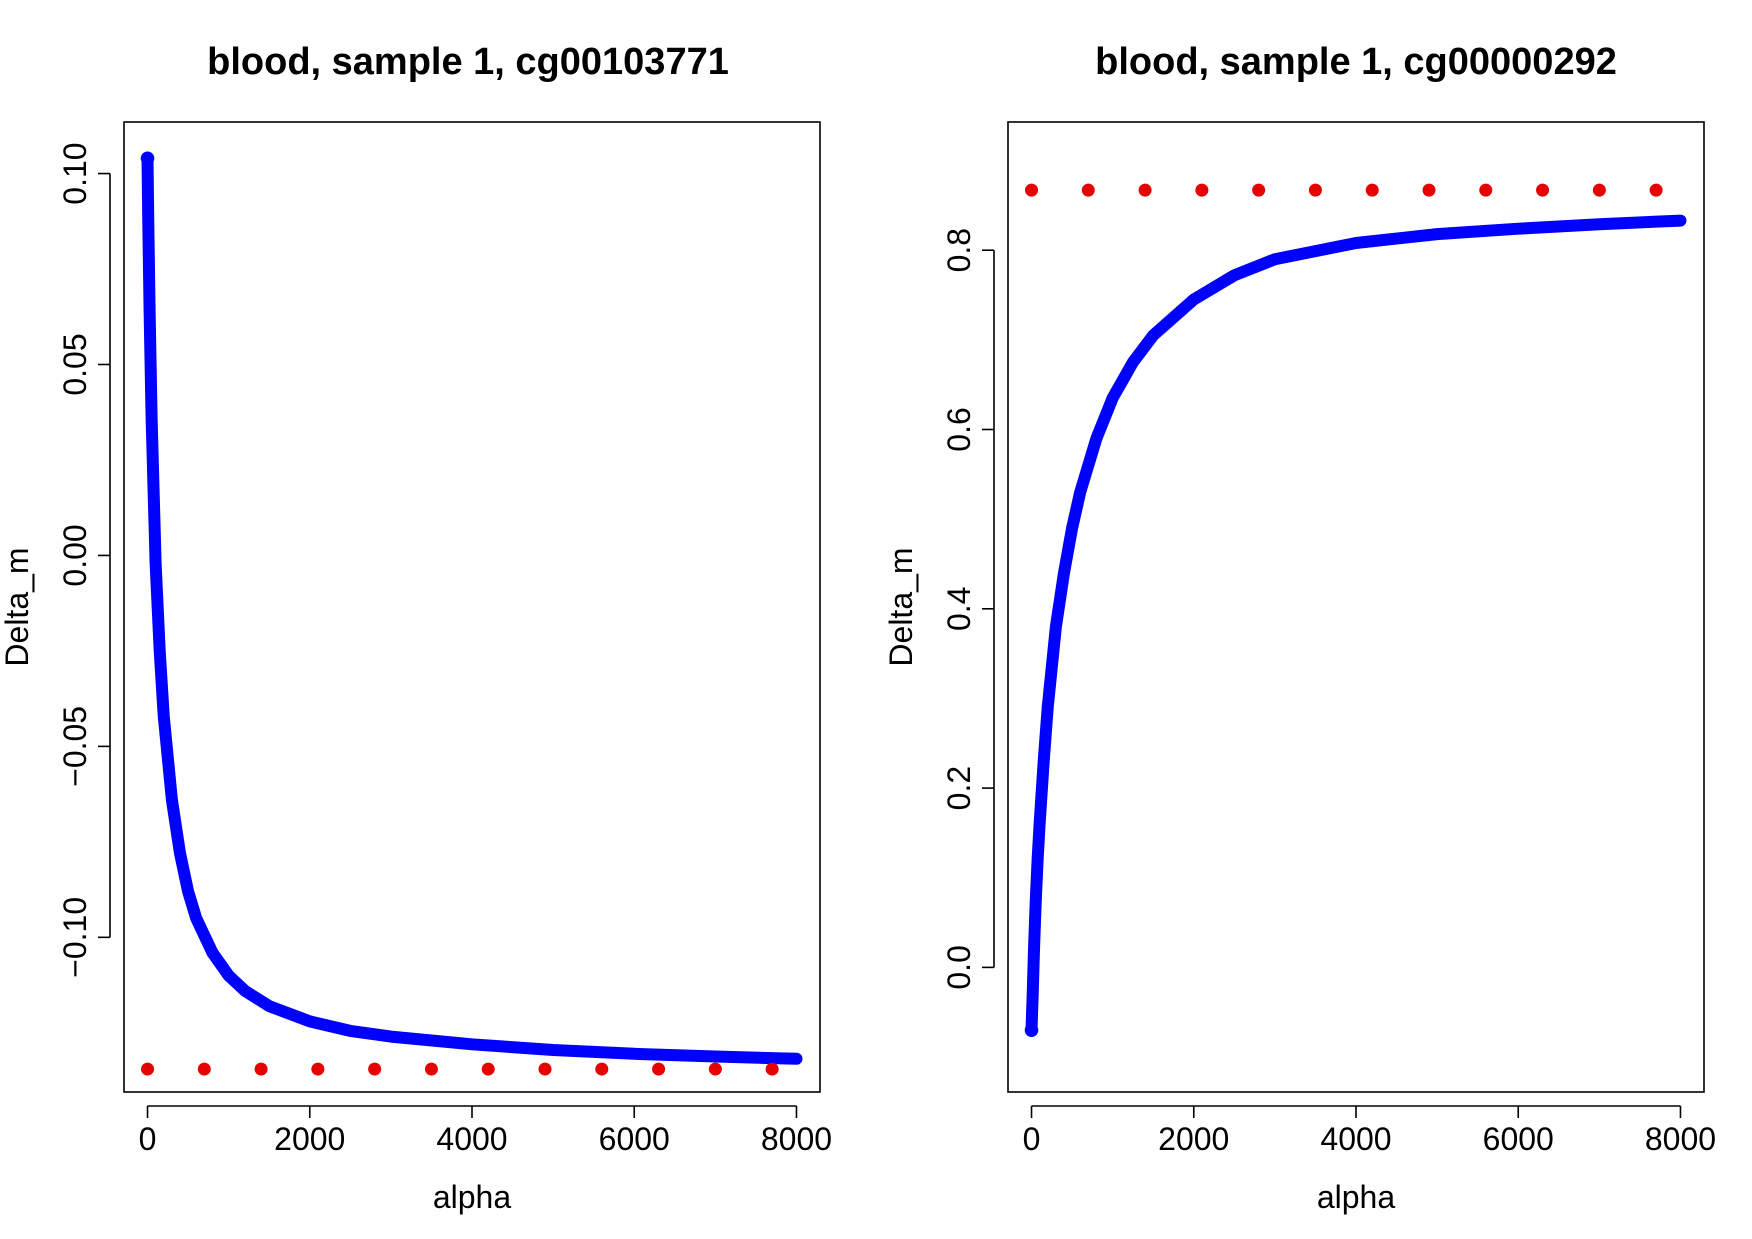 Image resolution: width=1752 pixels, height=1239 pixels. What do you see at coordinates (959, 967) in the screenshot?
I see `y-tick-label: 0.0` at bounding box center [959, 967].